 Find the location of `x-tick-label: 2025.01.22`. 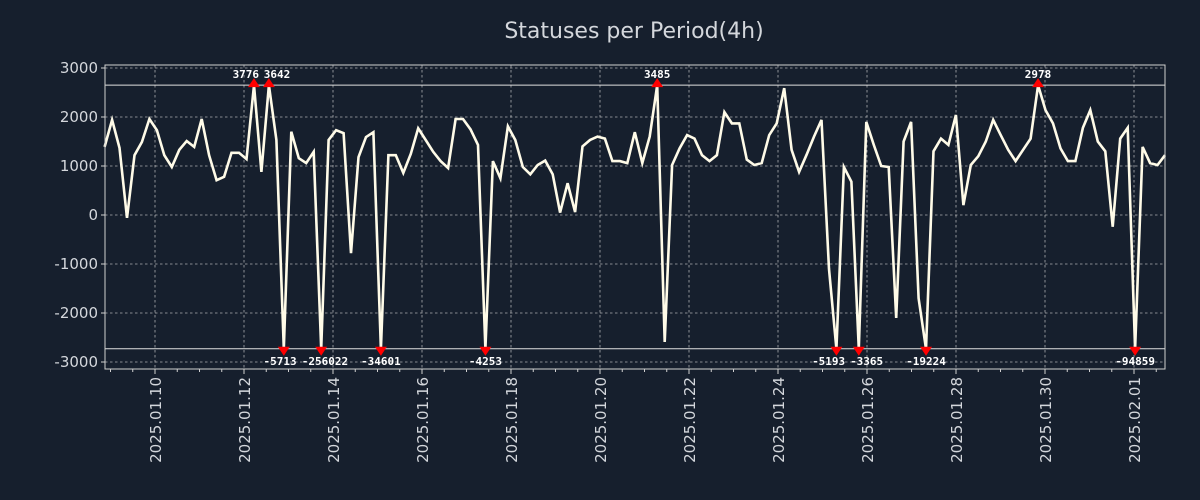

x-tick-label: 2025.01.22 is located at coordinates (690, 420).